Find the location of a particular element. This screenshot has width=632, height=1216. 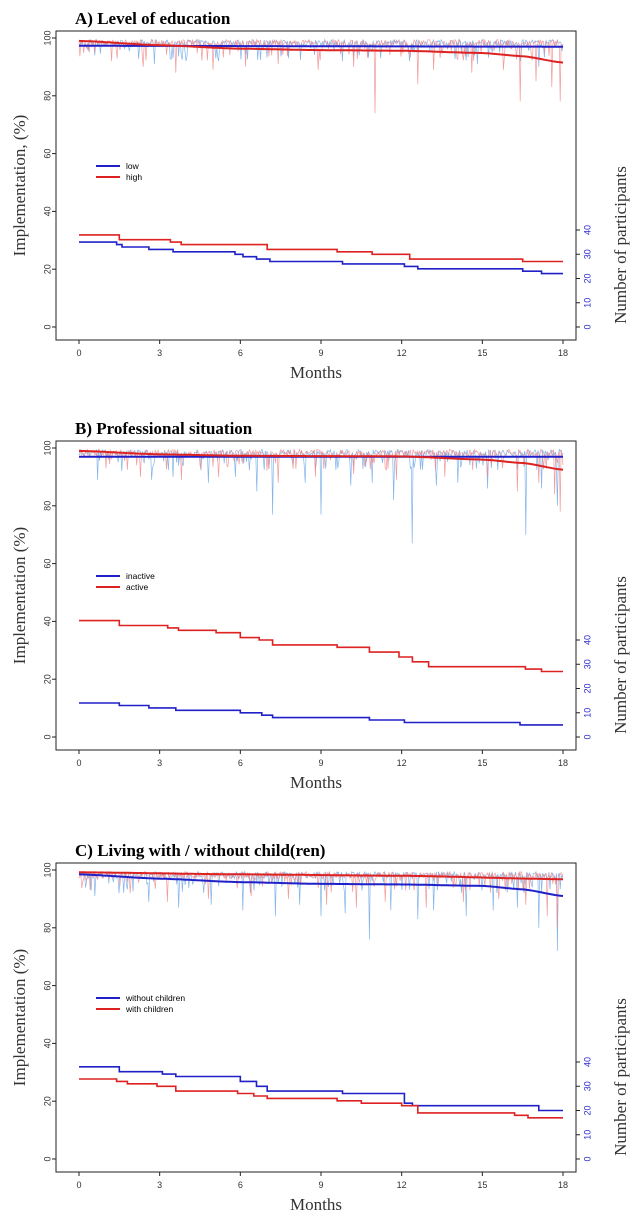

series-without-children-participants-line is located at coordinates (321, 1089).